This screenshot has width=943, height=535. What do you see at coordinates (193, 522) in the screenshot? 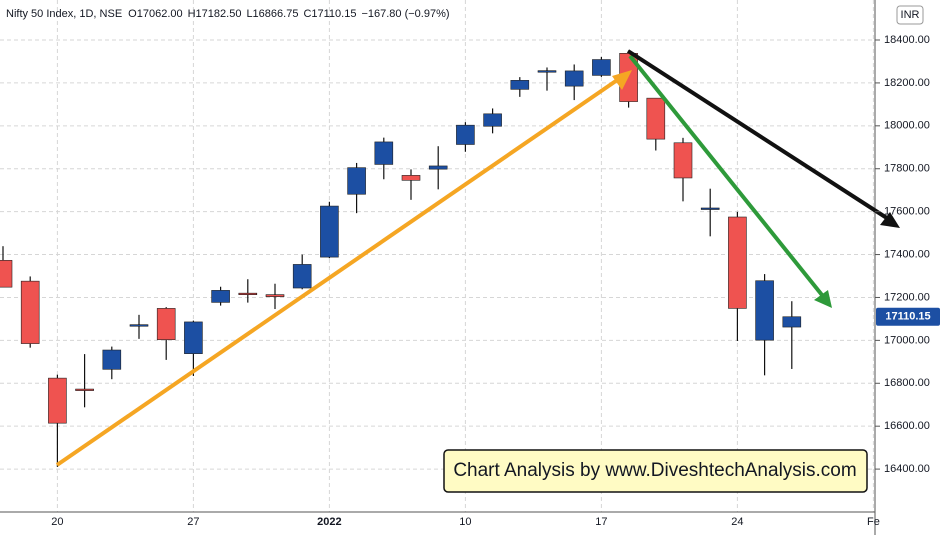
I see `x-tick-label: 27` at bounding box center [193, 522].